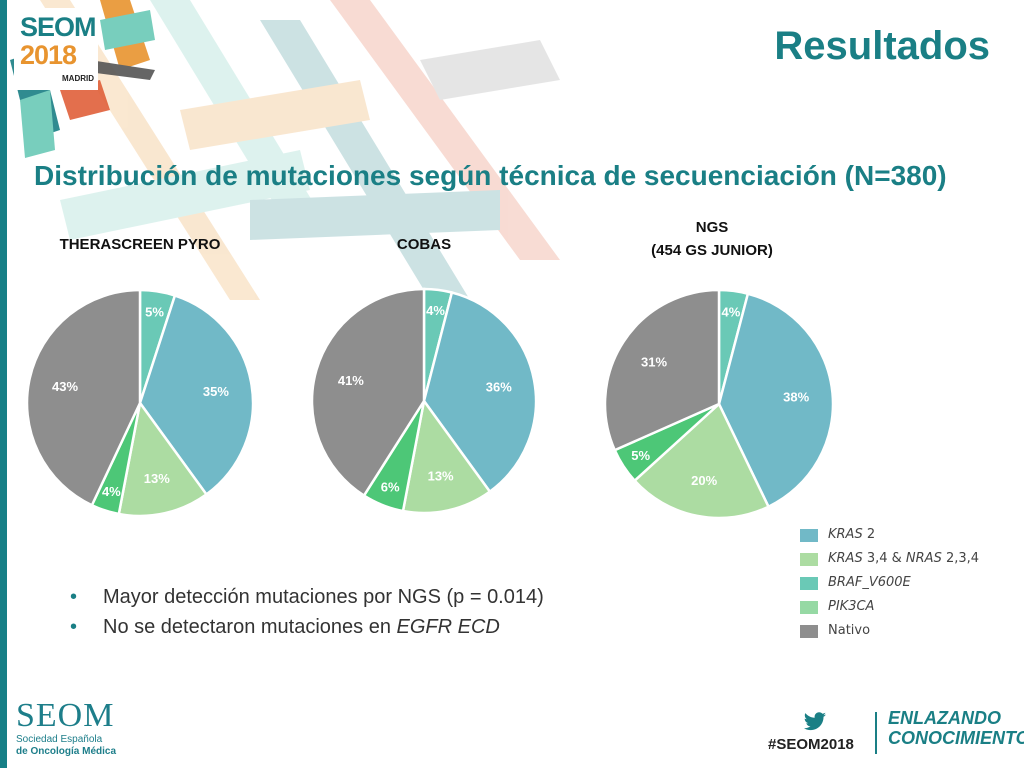 This screenshot has height=768, width=1024. Describe the element at coordinates (814, 721) in the screenshot. I see `twitter-bird-icon` at that location.